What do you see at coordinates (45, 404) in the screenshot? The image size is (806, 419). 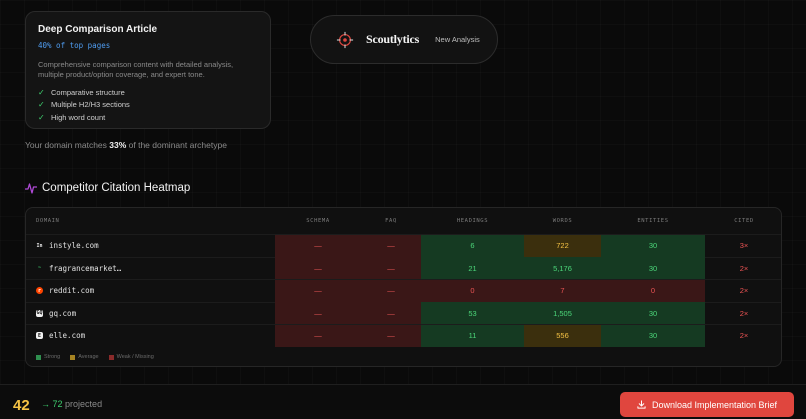 I see `arrow-right-icon: →` at bounding box center [45, 404].